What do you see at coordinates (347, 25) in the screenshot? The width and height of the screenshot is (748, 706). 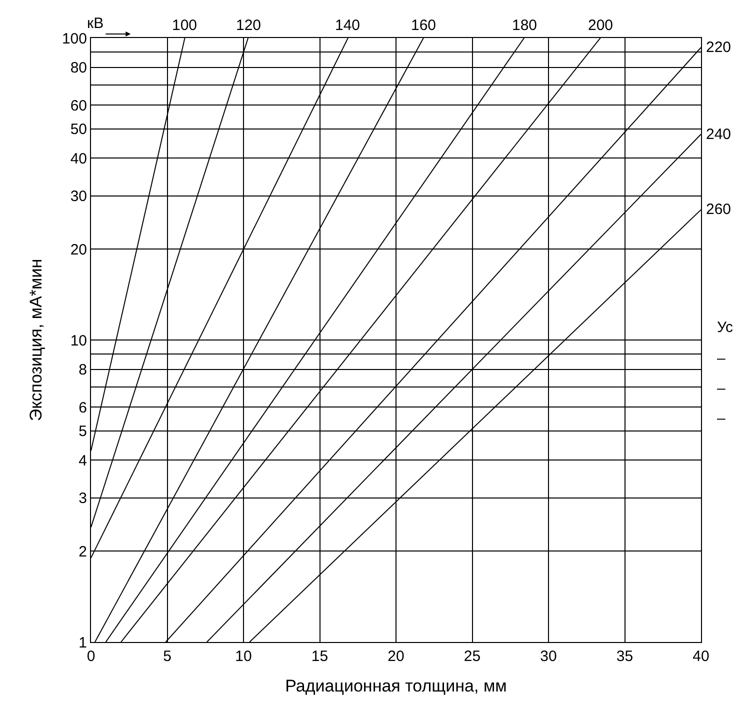 I see `series-label: 140` at bounding box center [347, 25].